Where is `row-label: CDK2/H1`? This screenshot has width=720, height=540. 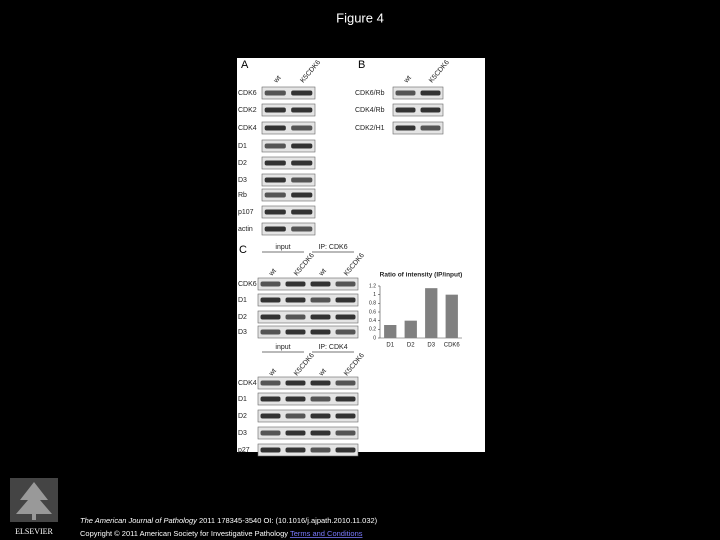
row-label: CDK2/H1 is located at coordinates (370, 128).